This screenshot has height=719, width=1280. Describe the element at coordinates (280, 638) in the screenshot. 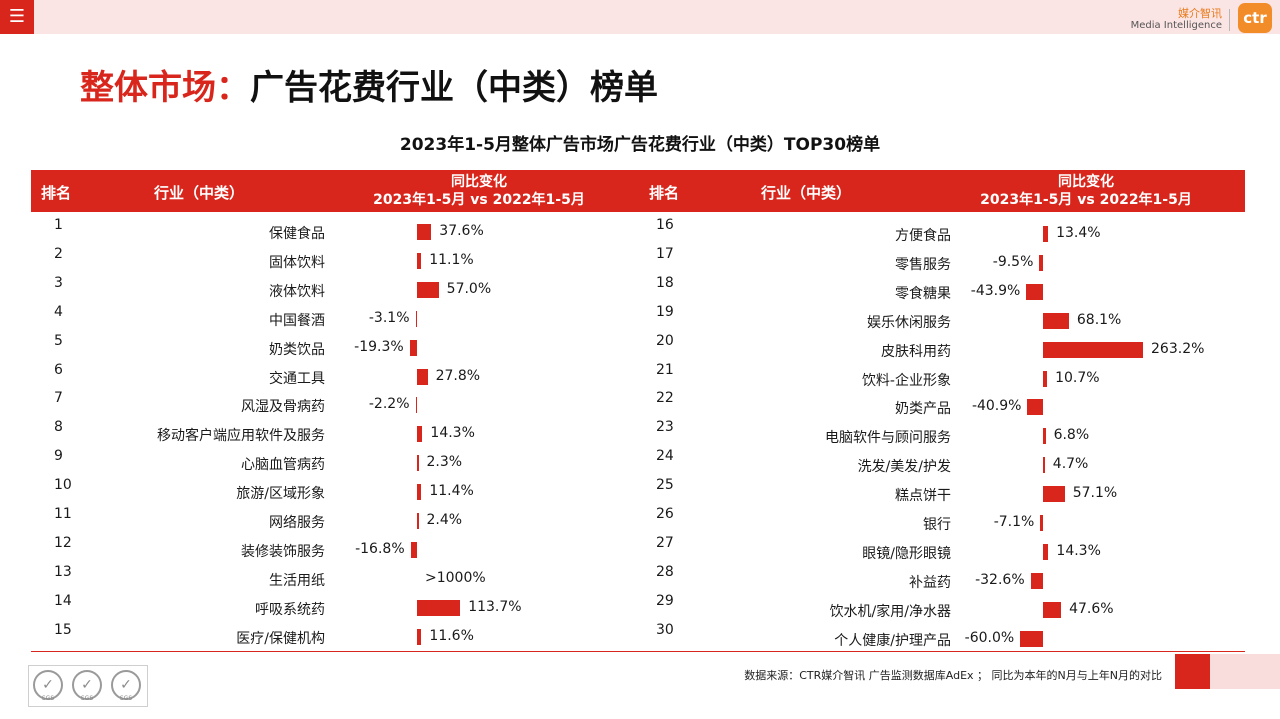

I see `industry-label: 医疗/保健机构` at that location.